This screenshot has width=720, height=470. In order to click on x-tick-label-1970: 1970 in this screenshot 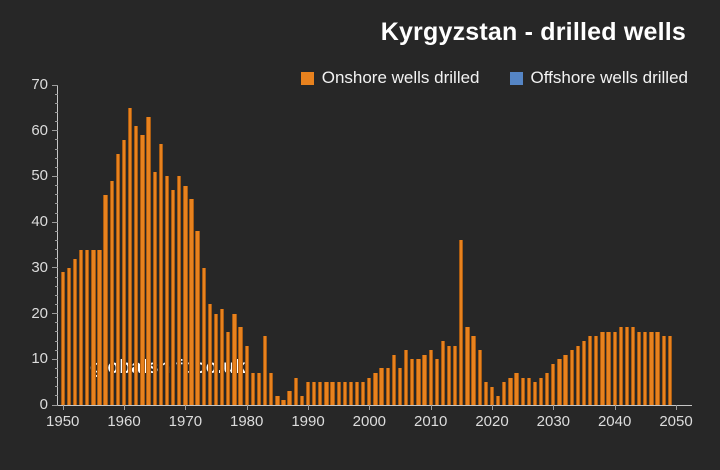, I will do `click(185, 421)`.